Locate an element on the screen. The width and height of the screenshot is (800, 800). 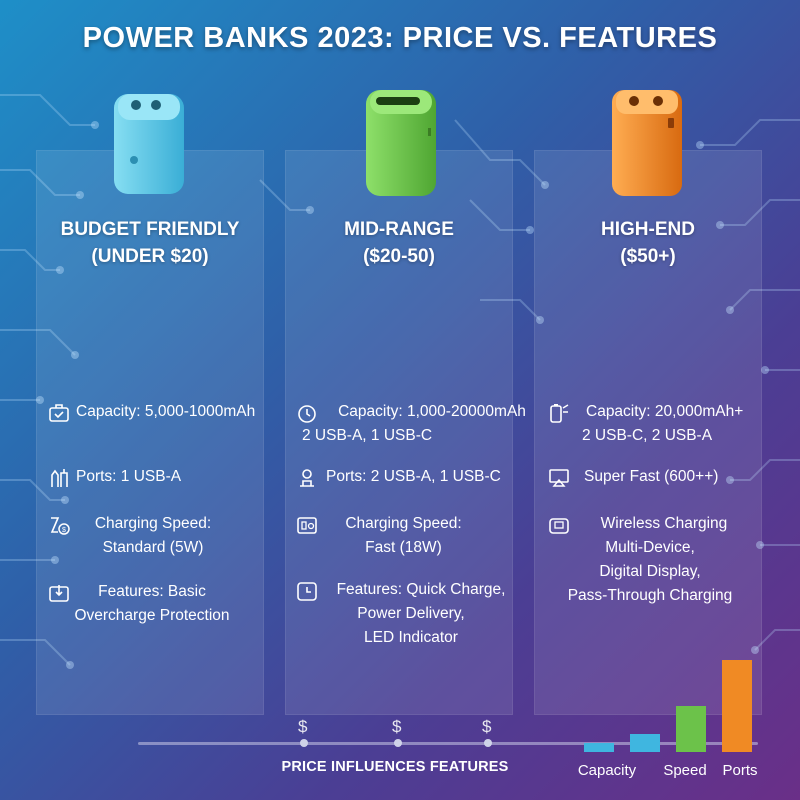
feature-line: Pass-Through Charging is located at coordinates (650, 595).